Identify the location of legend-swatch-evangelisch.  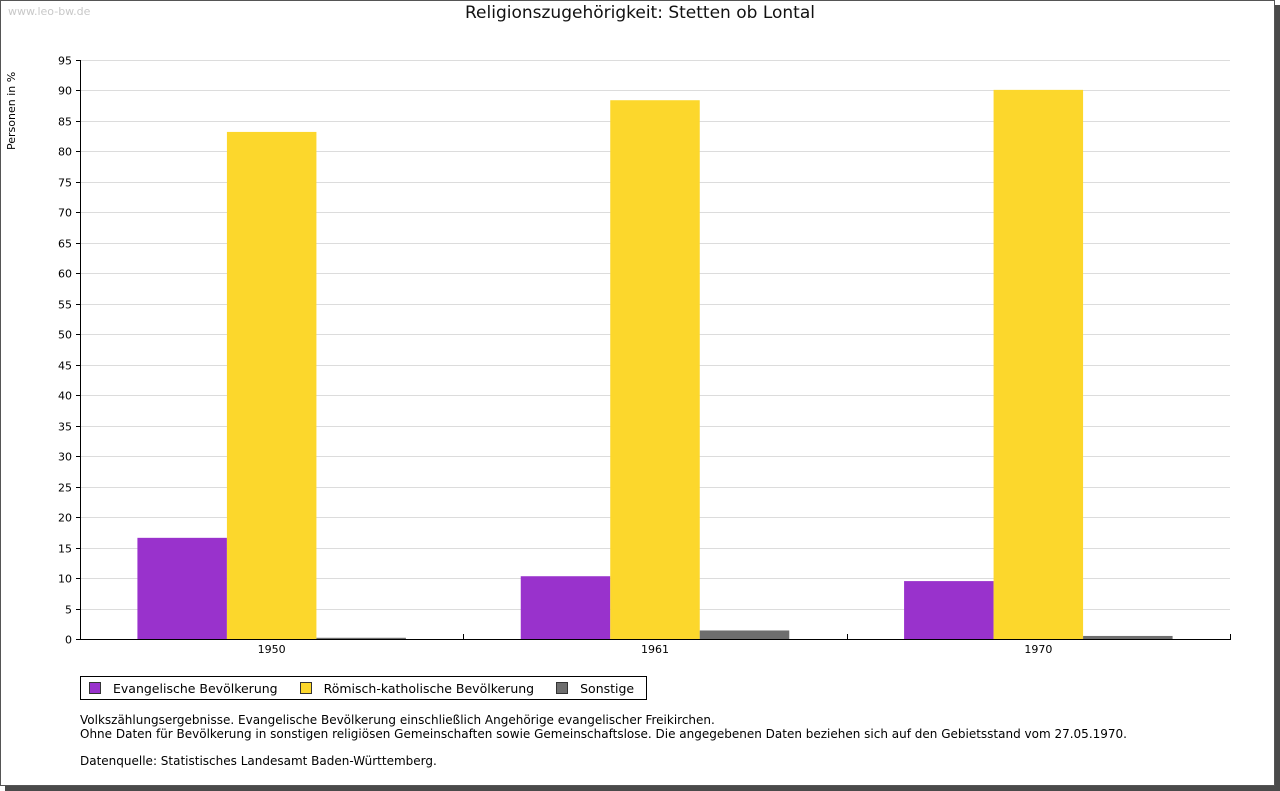
(95, 688).